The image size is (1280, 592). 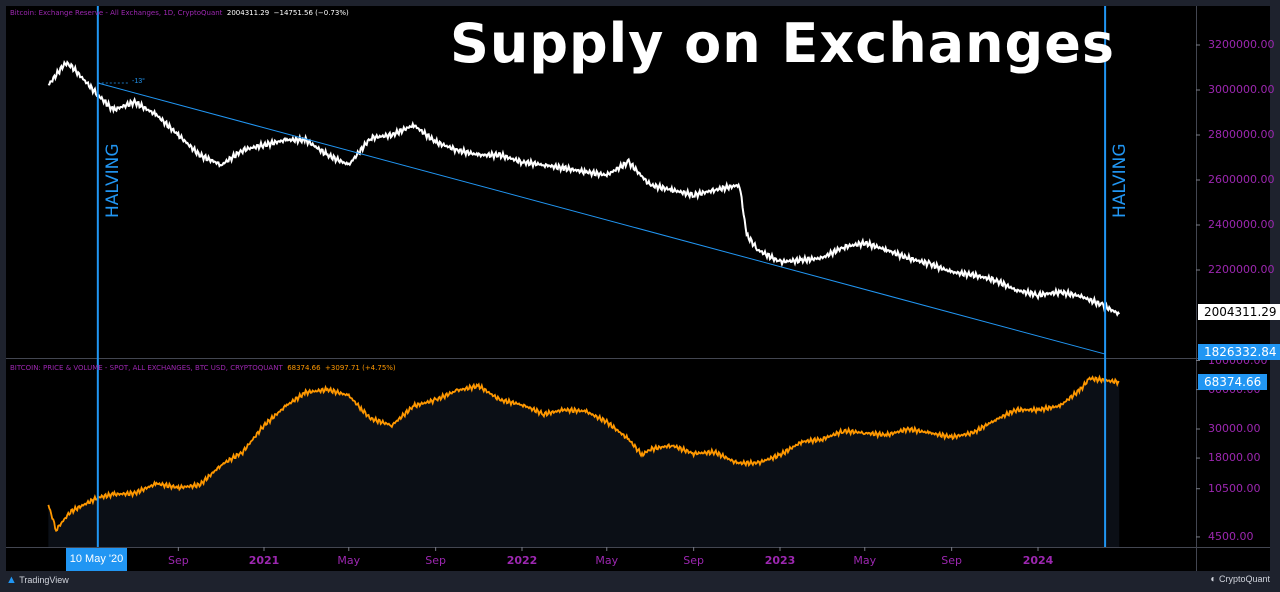 I want to click on reserve-axis-label: 3000000.00, so click(x=1241, y=89).